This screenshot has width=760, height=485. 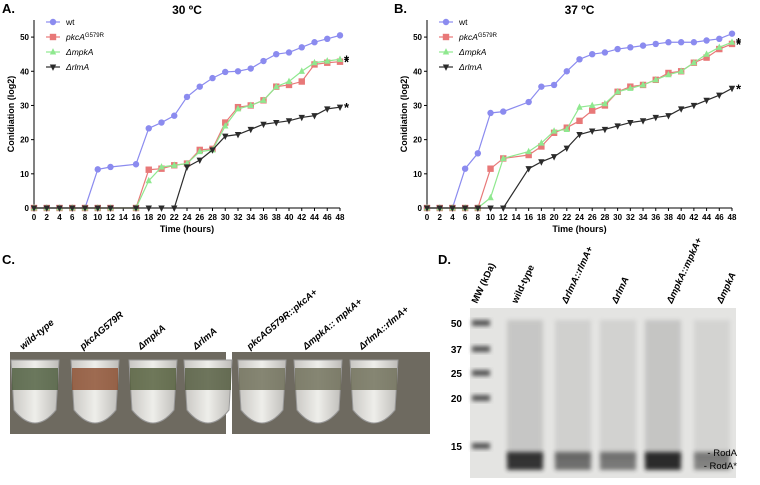 I want to click on mw-label: 37, so click(x=457, y=350).